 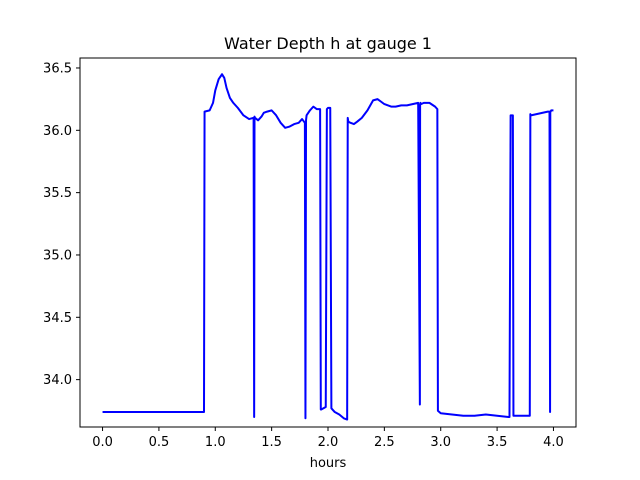 I want to click on x-tick-label: 2.0, so click(x=328, y=442).